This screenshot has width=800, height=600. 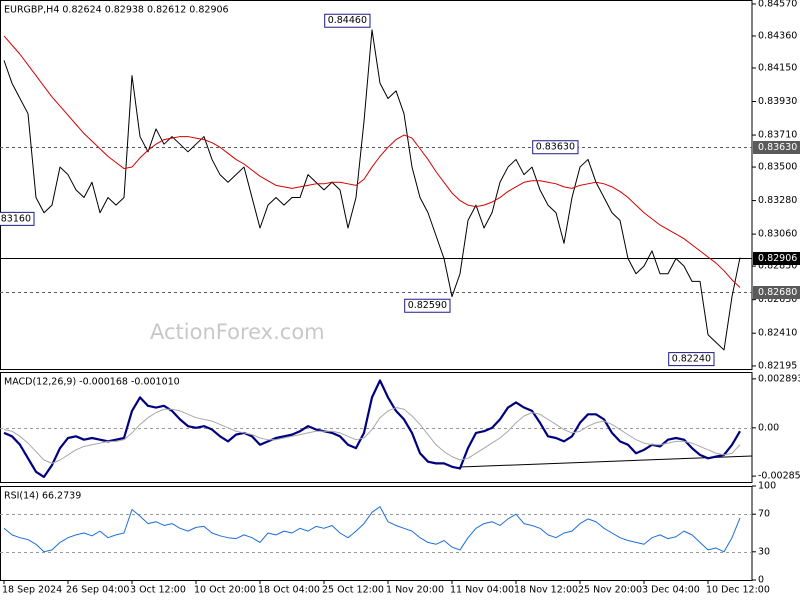 I want to click on panel-title: MACD(12,26,9) -0.000168 -0.001010, so click(x=92, y=382).